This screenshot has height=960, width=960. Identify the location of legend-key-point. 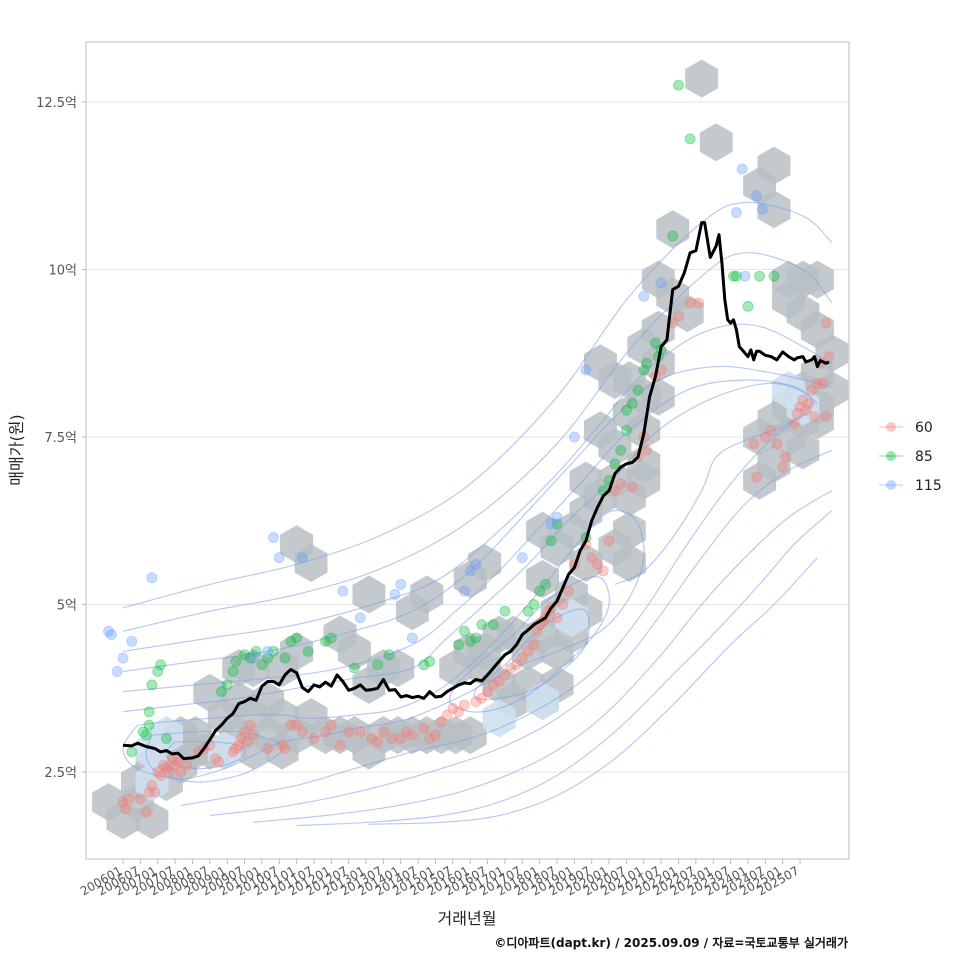
(891, 427).